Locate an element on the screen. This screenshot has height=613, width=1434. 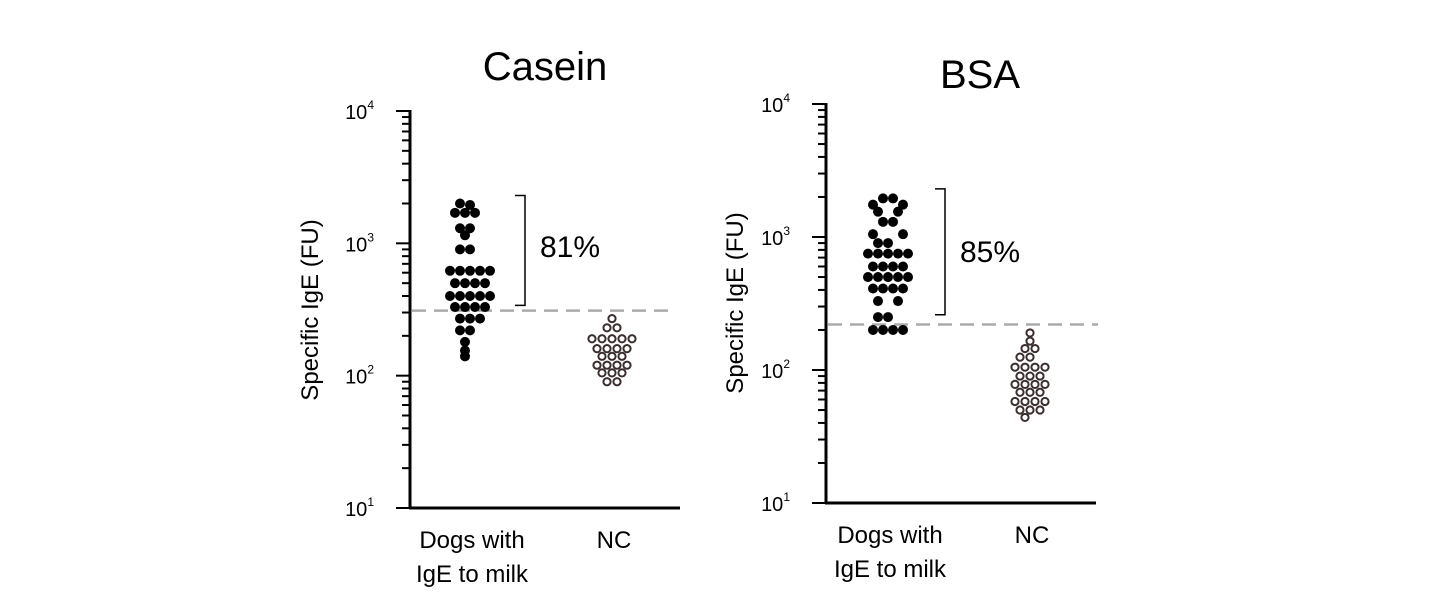
x-category-label: NC is located at coordinates (1032, 535).